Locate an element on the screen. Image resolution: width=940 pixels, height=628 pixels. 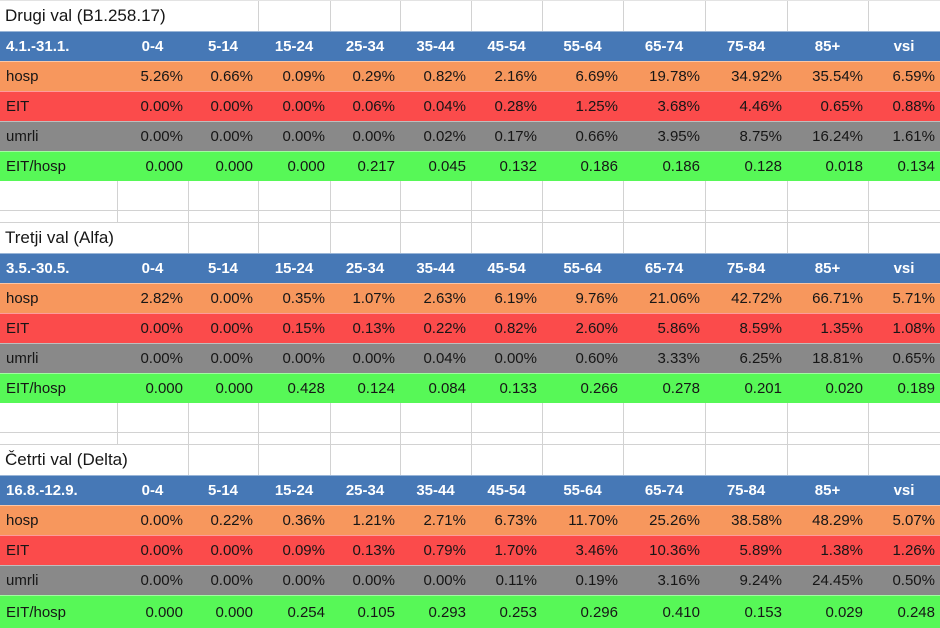
data-cell: 0.11% is located at coordinates (516, 580).